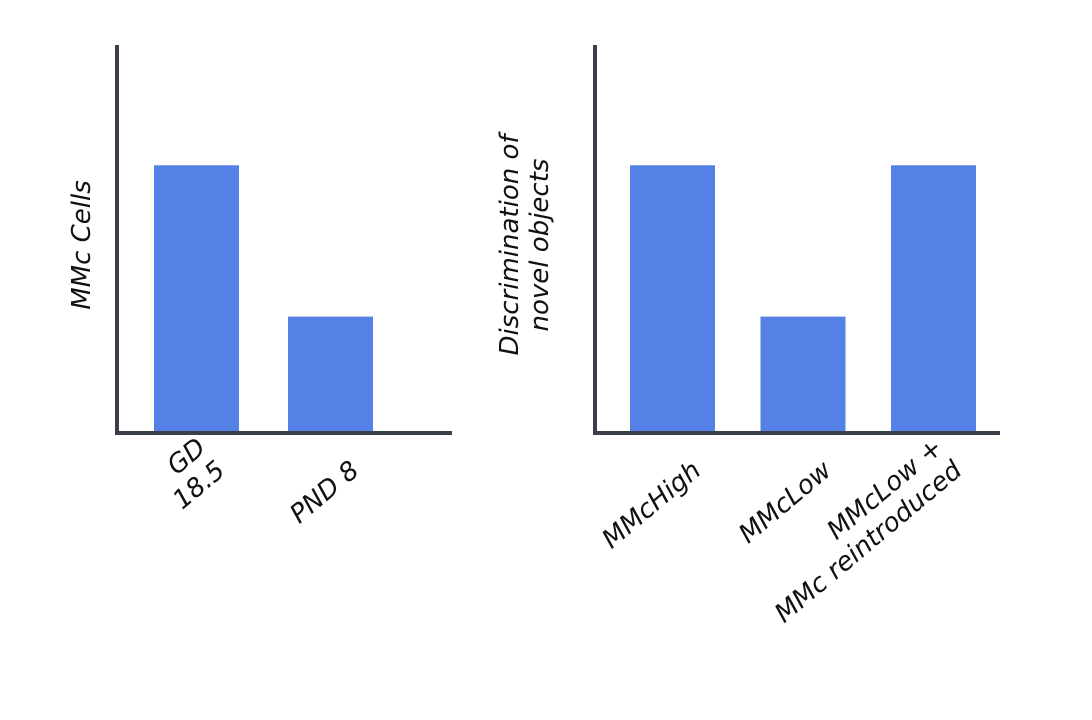 The width and height of the screenshot is (1092, 720). I want to click on x-tick-label: MMcLow, so click(785, 502).